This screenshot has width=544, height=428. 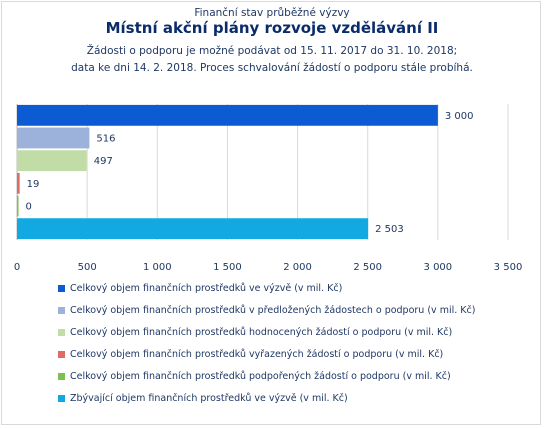 What do you see at coordinates (33, 184) in the screenshot?
I see `data-label-4: 19` at bounding box center [33, 184].